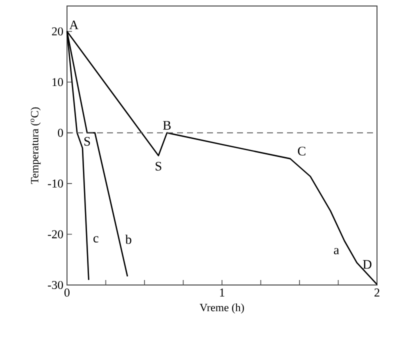 The width and height of the screenshot is (397, 341). What do you see at coordinates (67, 292) in the screenshot?
I see `x-tick-label: 0` at bounding box center [67, 292].